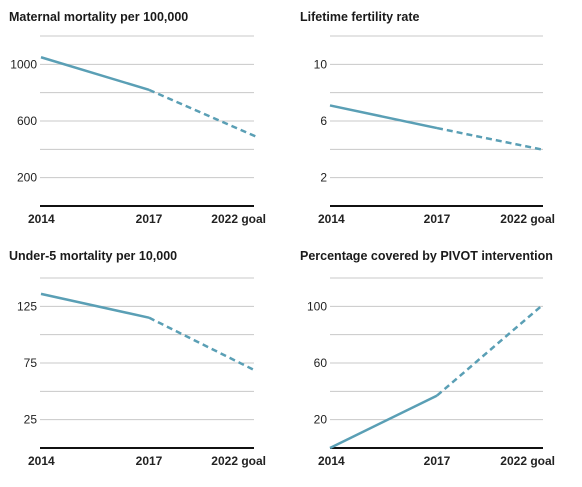 The image size is (582, 487). I want to click on y-tick-label: 75, so click(31, 363).